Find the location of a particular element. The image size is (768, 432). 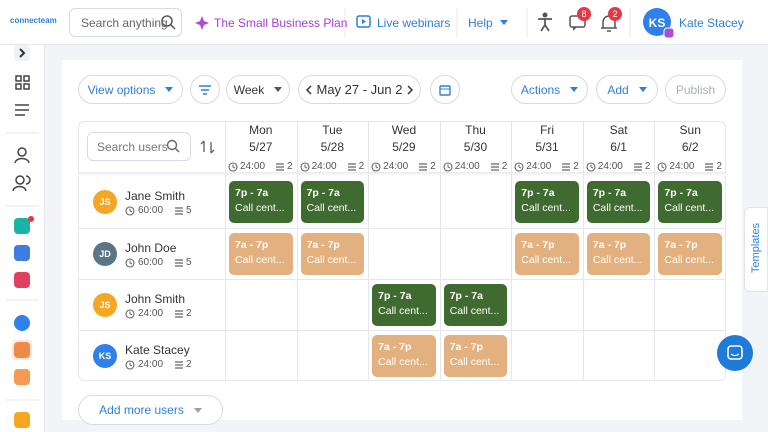

global-search is located at coordinates (125, 22).